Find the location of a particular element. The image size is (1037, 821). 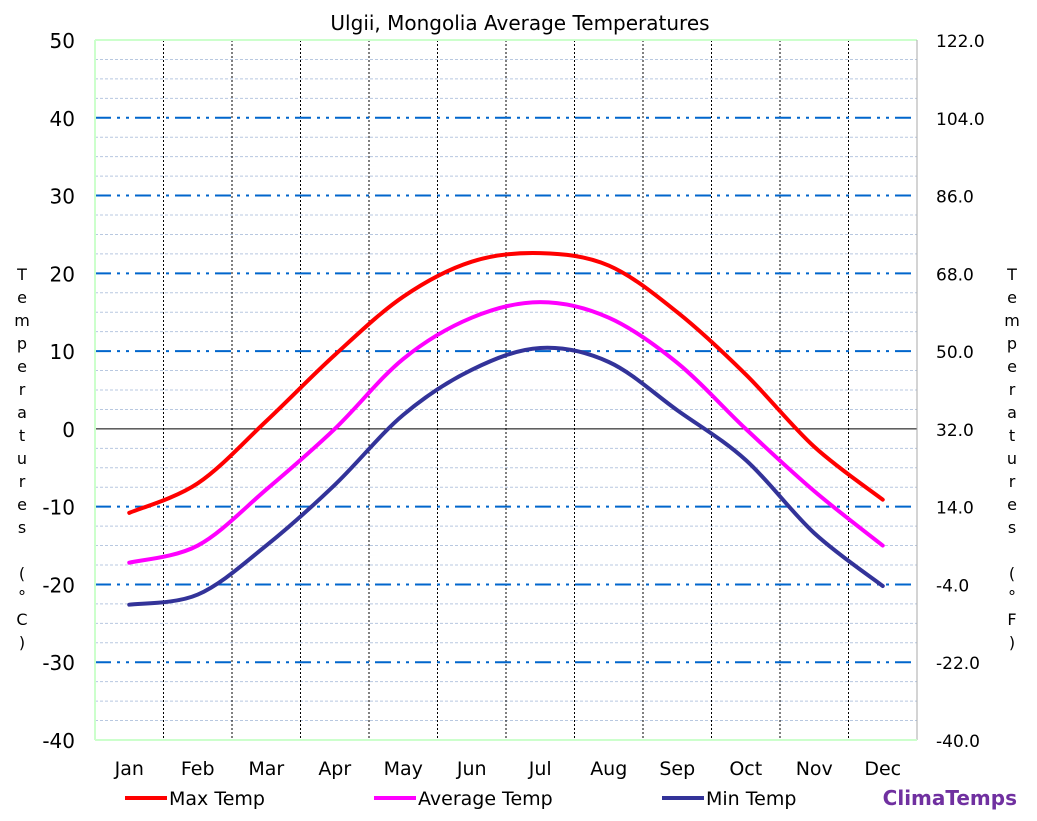

x-tick-label: Nov is located at coordinates (814, 769).